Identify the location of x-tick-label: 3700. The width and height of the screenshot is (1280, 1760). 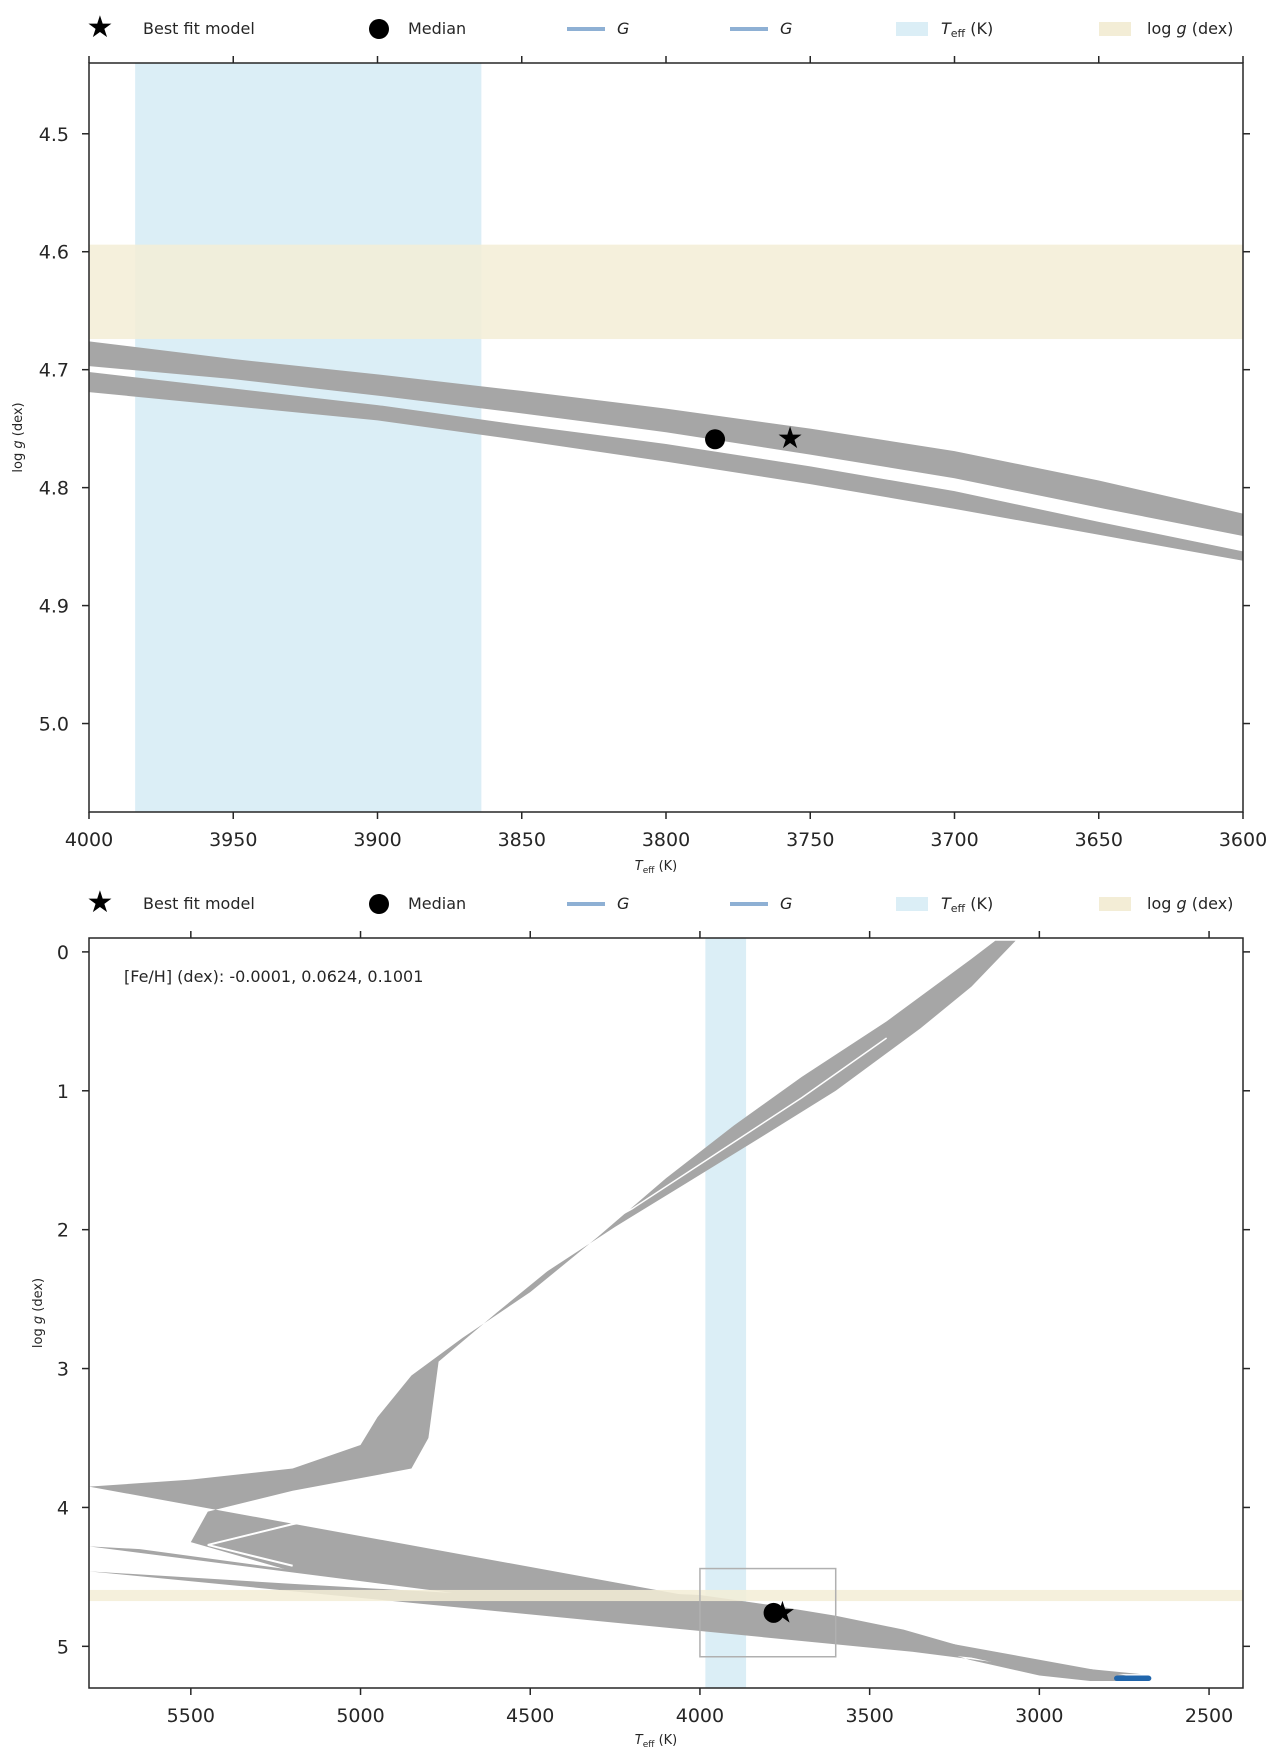
(954, 840).